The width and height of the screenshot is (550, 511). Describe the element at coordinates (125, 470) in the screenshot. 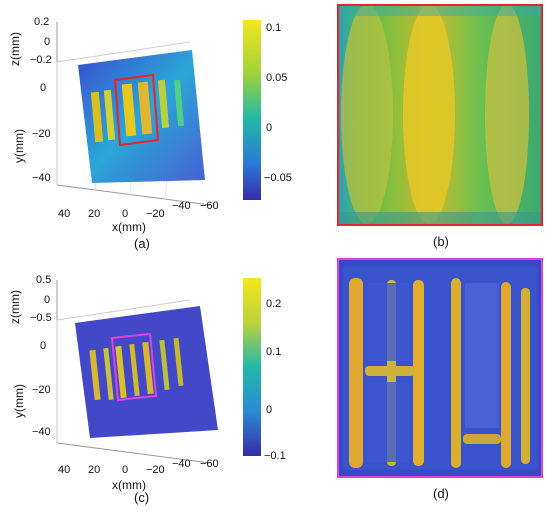

I see `x-tick-c-2: 0` at that location.